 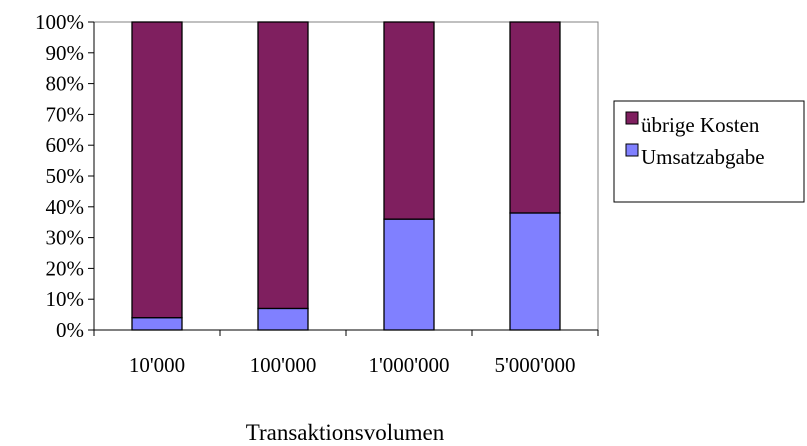 I want to click on y-tick-label: 80%, so click(x=65, y=84).